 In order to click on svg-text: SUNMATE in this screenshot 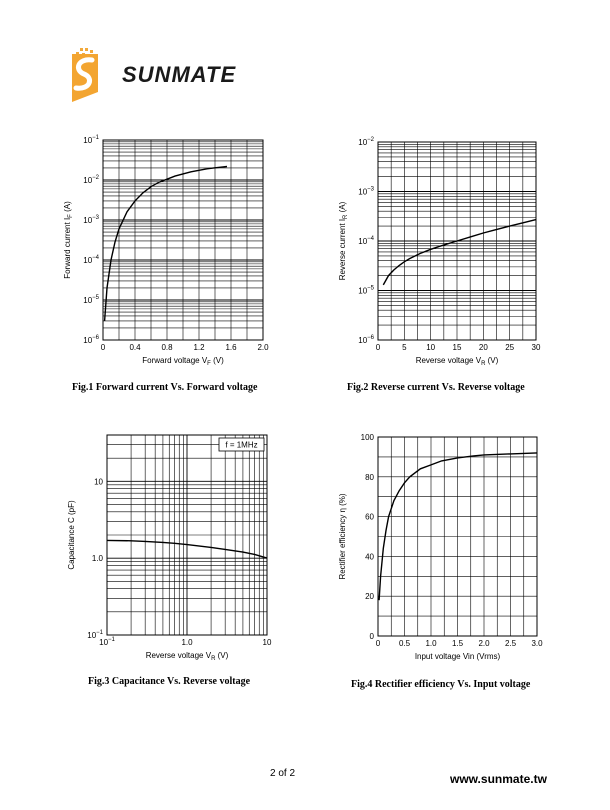, I will do `click(179, 74)`.